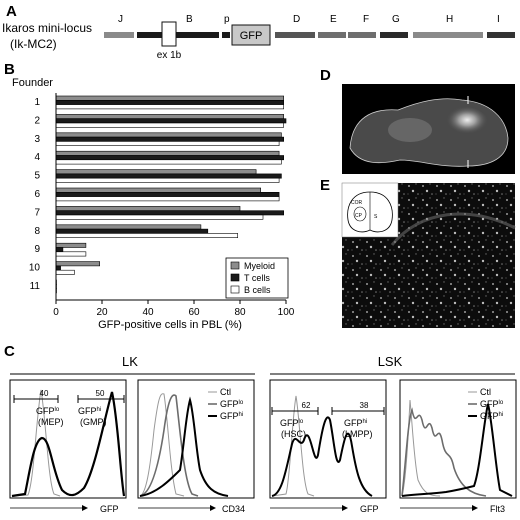 Image resolution: width=520 pixels, height=520 pixels. I want to click on histogram-lk-cd34: Ctl GFPlo GFPhi CD34, so click(196, 446).